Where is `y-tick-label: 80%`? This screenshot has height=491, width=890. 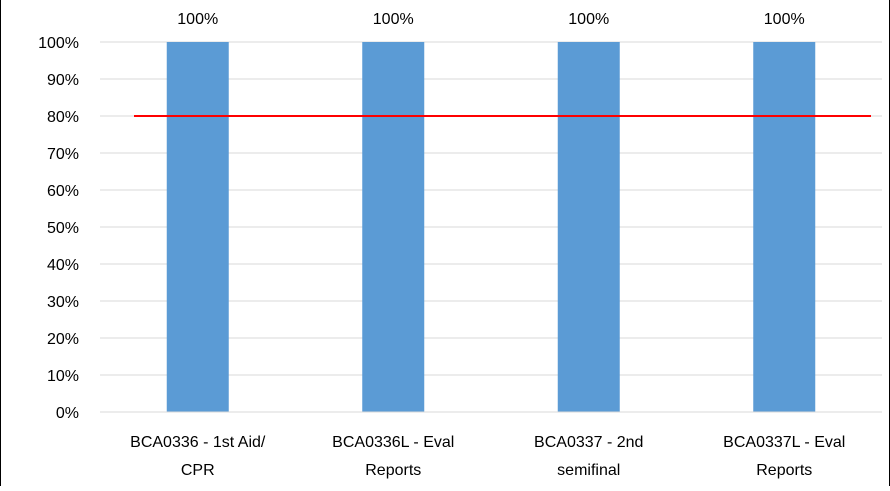 y-tick-label: 80% is located at coordinates (63, 117).